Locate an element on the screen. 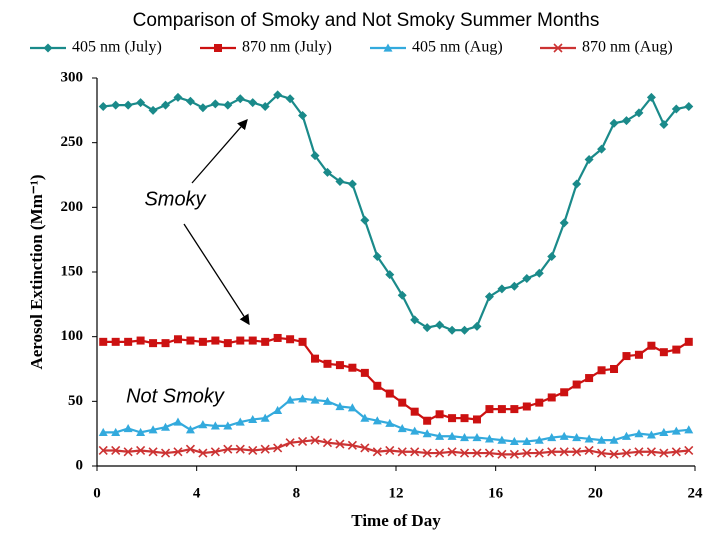 This screenshot has height=540, width=720. x-tick-label: 4 is located at coordinates (197, 493).